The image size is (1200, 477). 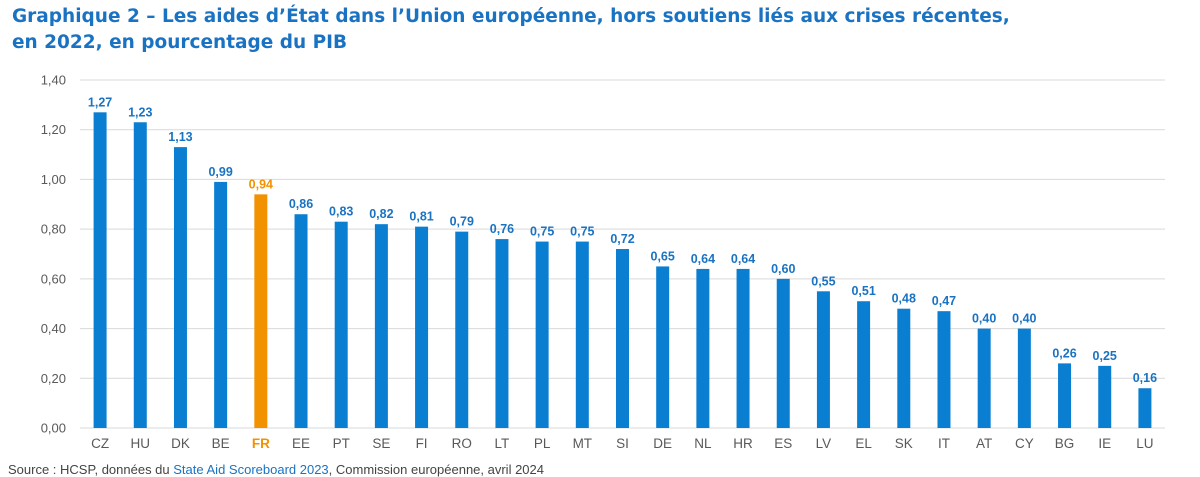 What do you see at coordinates (1064, 353) in the screenshot?
I see `value-label-bg: 0,26` at bounding box center [1064, 353].